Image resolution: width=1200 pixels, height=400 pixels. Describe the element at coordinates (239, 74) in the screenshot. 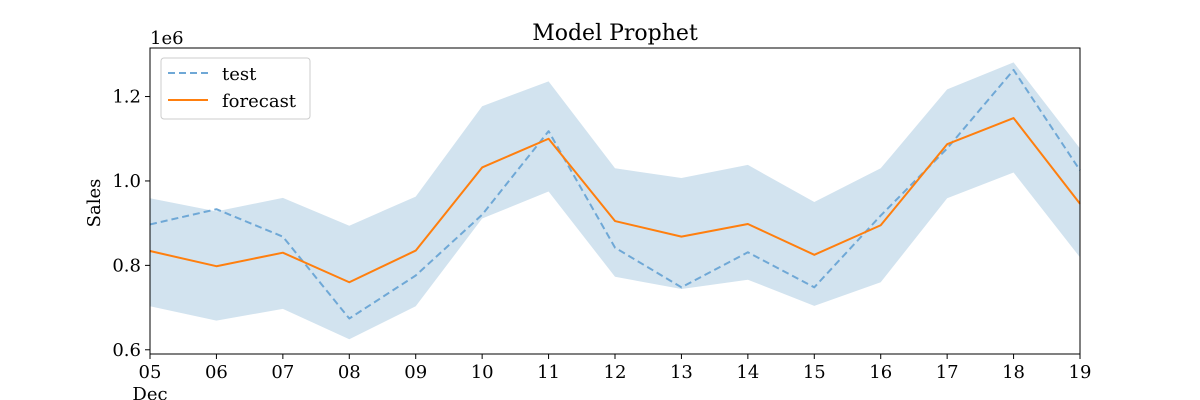

I see `legend-label-test: test` at that location.